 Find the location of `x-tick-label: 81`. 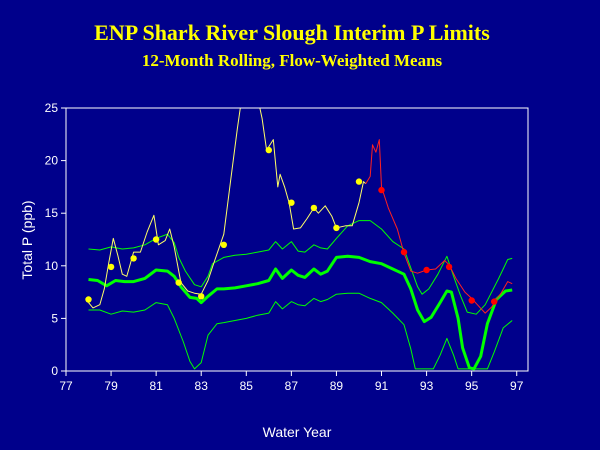

x-tick-label: 81 is located at coordinates (156, 386).